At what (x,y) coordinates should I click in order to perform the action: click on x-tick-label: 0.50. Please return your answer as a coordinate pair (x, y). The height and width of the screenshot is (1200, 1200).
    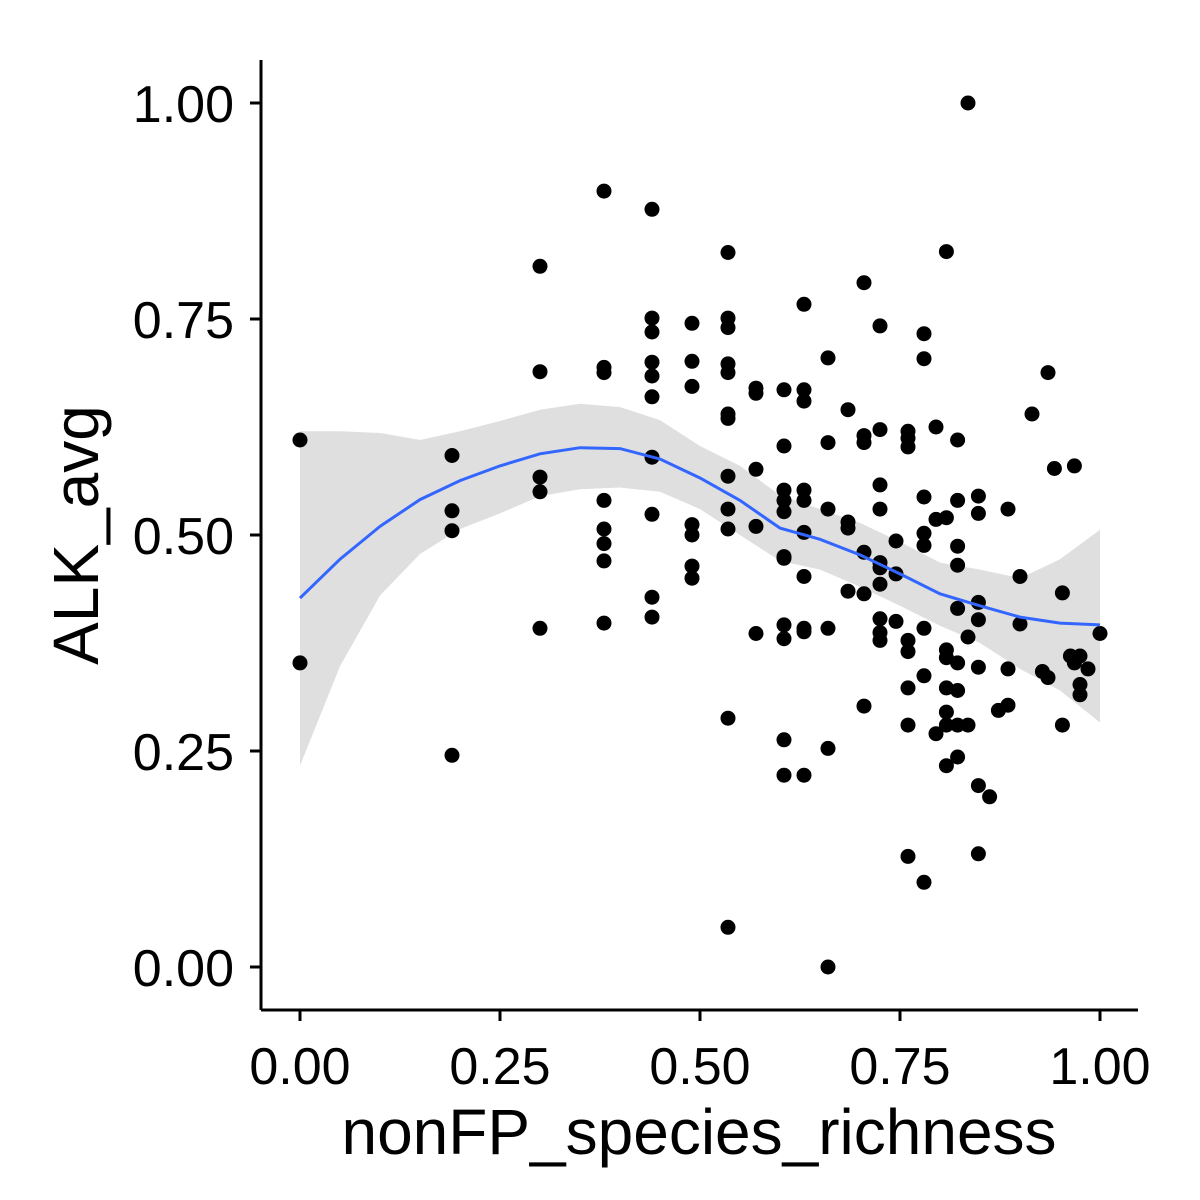
    Looking at the image, I should click on (699, 1067).